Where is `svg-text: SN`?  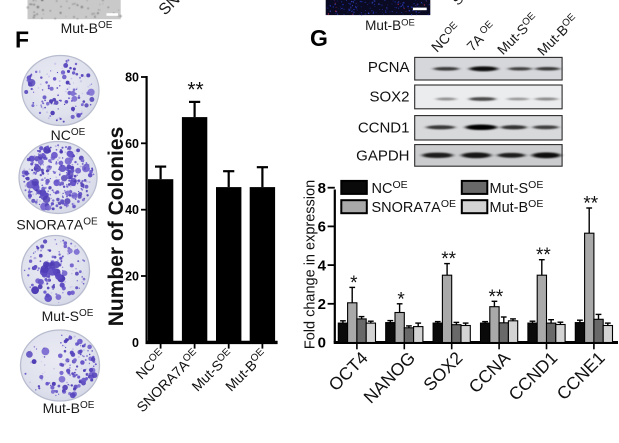
svg-text: SN is located at coordinates (170, 9).